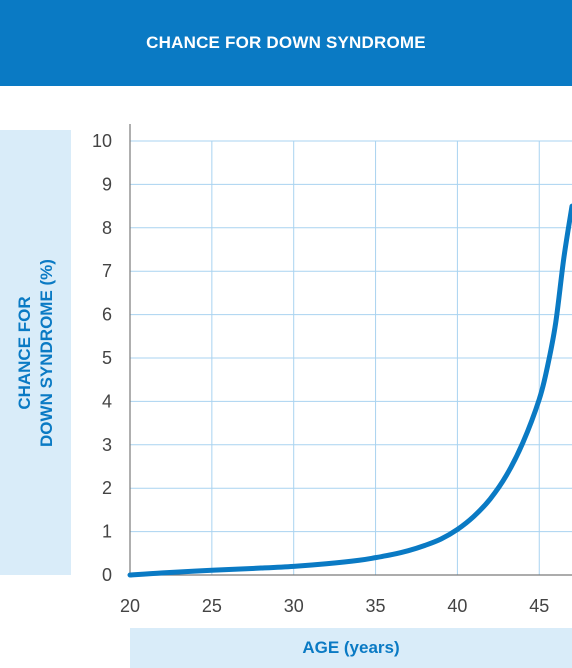 The width and height of the screenshot is (572, 668). Describe the element at coordinates (107, 315) in the screenshot. I see `y-tick-label-6: 6` at that location.